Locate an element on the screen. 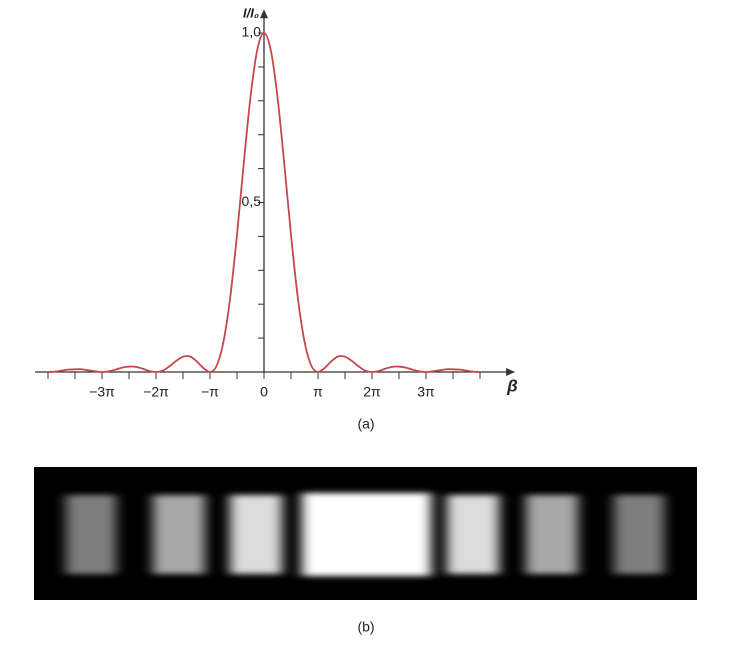 Image resolution: width=732 pixels, height=652 pixels. y-tick-label: 0,5 is located at coordinates (252, 201).